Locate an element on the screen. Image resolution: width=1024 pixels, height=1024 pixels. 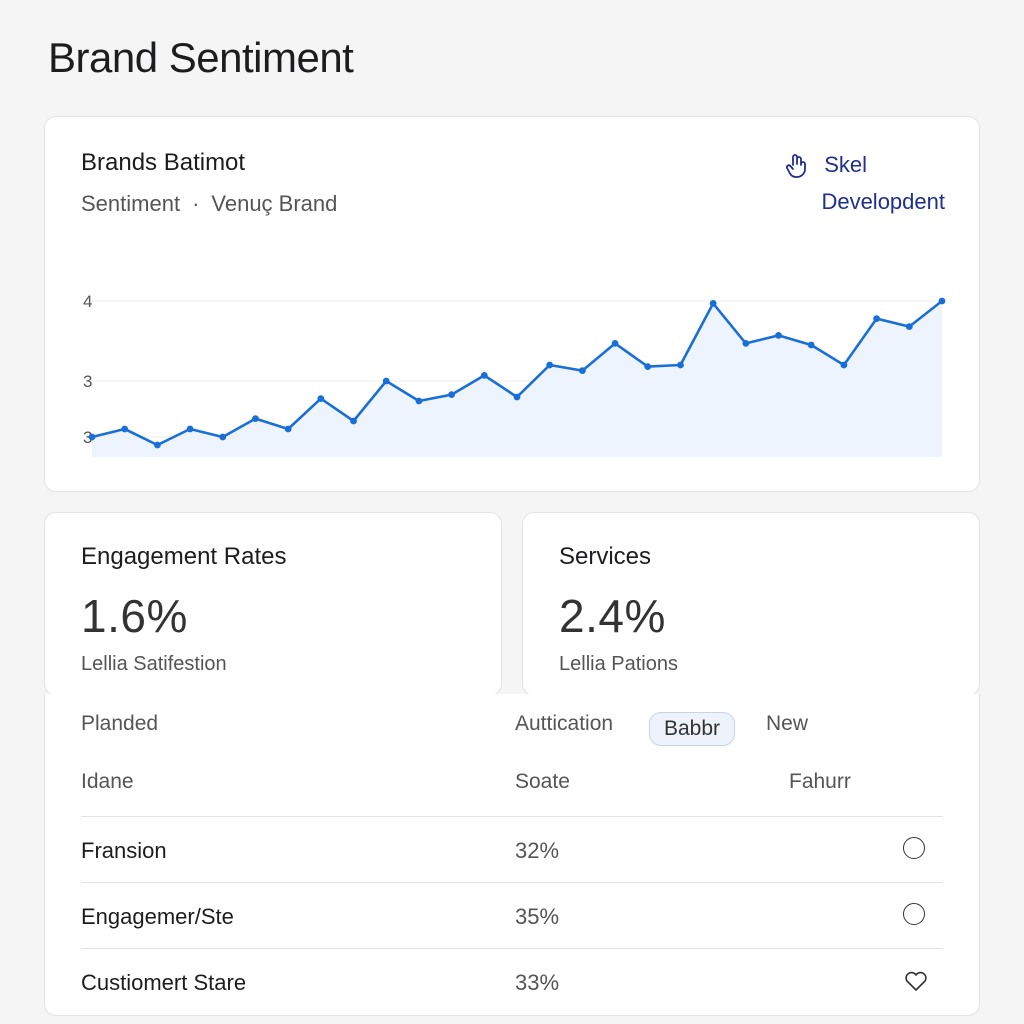
area-fill is located at coordinates (517, 379).